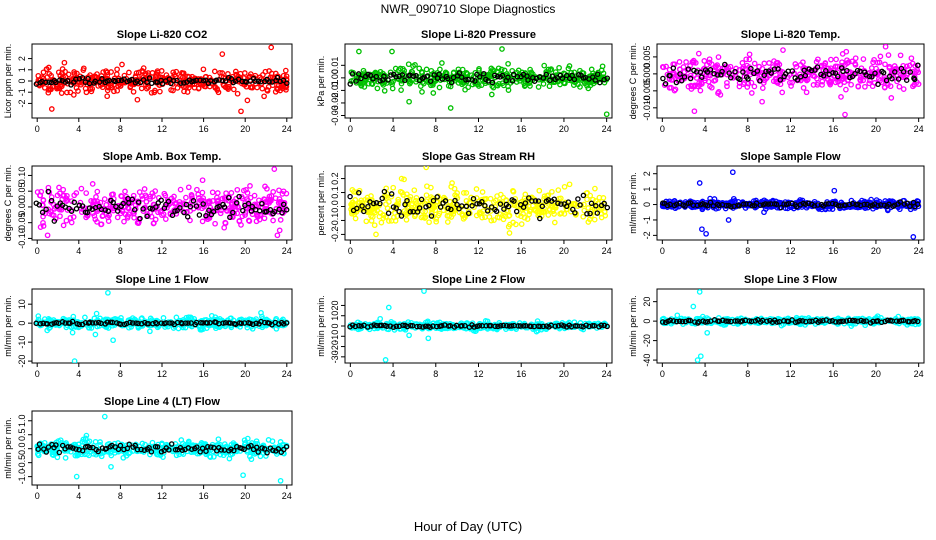  Describe the element at coordinates (564, 129) in the screenshot. I see `x-tick-label: 20` at that location.